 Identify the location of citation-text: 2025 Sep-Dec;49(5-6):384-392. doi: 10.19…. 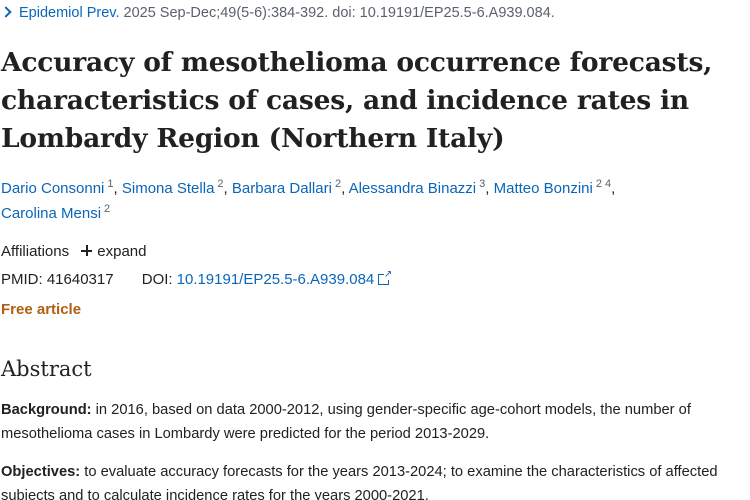
(339, 13).